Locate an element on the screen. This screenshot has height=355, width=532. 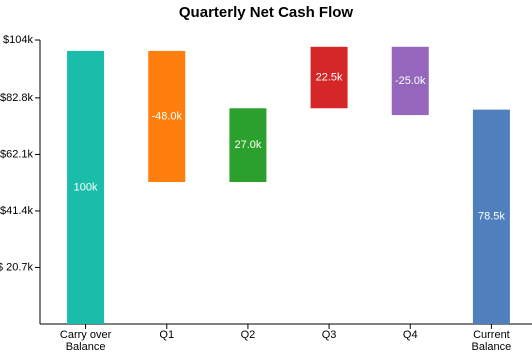
value-label: 100k is located at coordinates (86, 187).